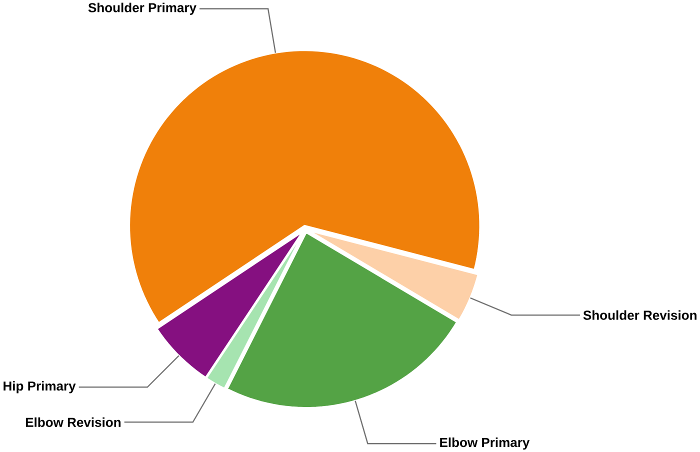 Image resolution: width=700 pixels, height=452 pixels. I want to click on slice-label: Shoulder Revision, so click(639, 315).